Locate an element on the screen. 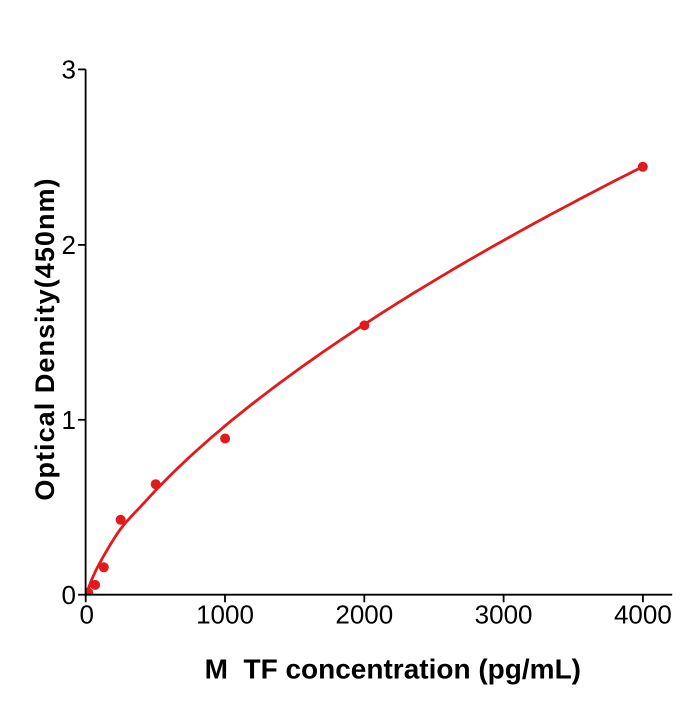  svg-text: 3000 is located at coordinates (504, 614).